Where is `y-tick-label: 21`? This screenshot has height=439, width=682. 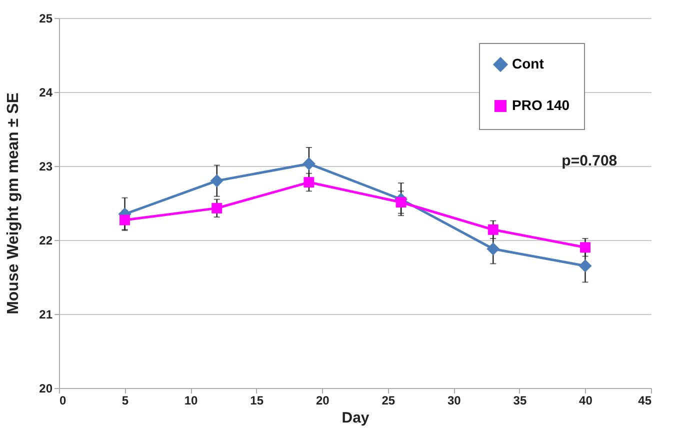
y-tick-label: 21 is located at coordinates (46, 315).